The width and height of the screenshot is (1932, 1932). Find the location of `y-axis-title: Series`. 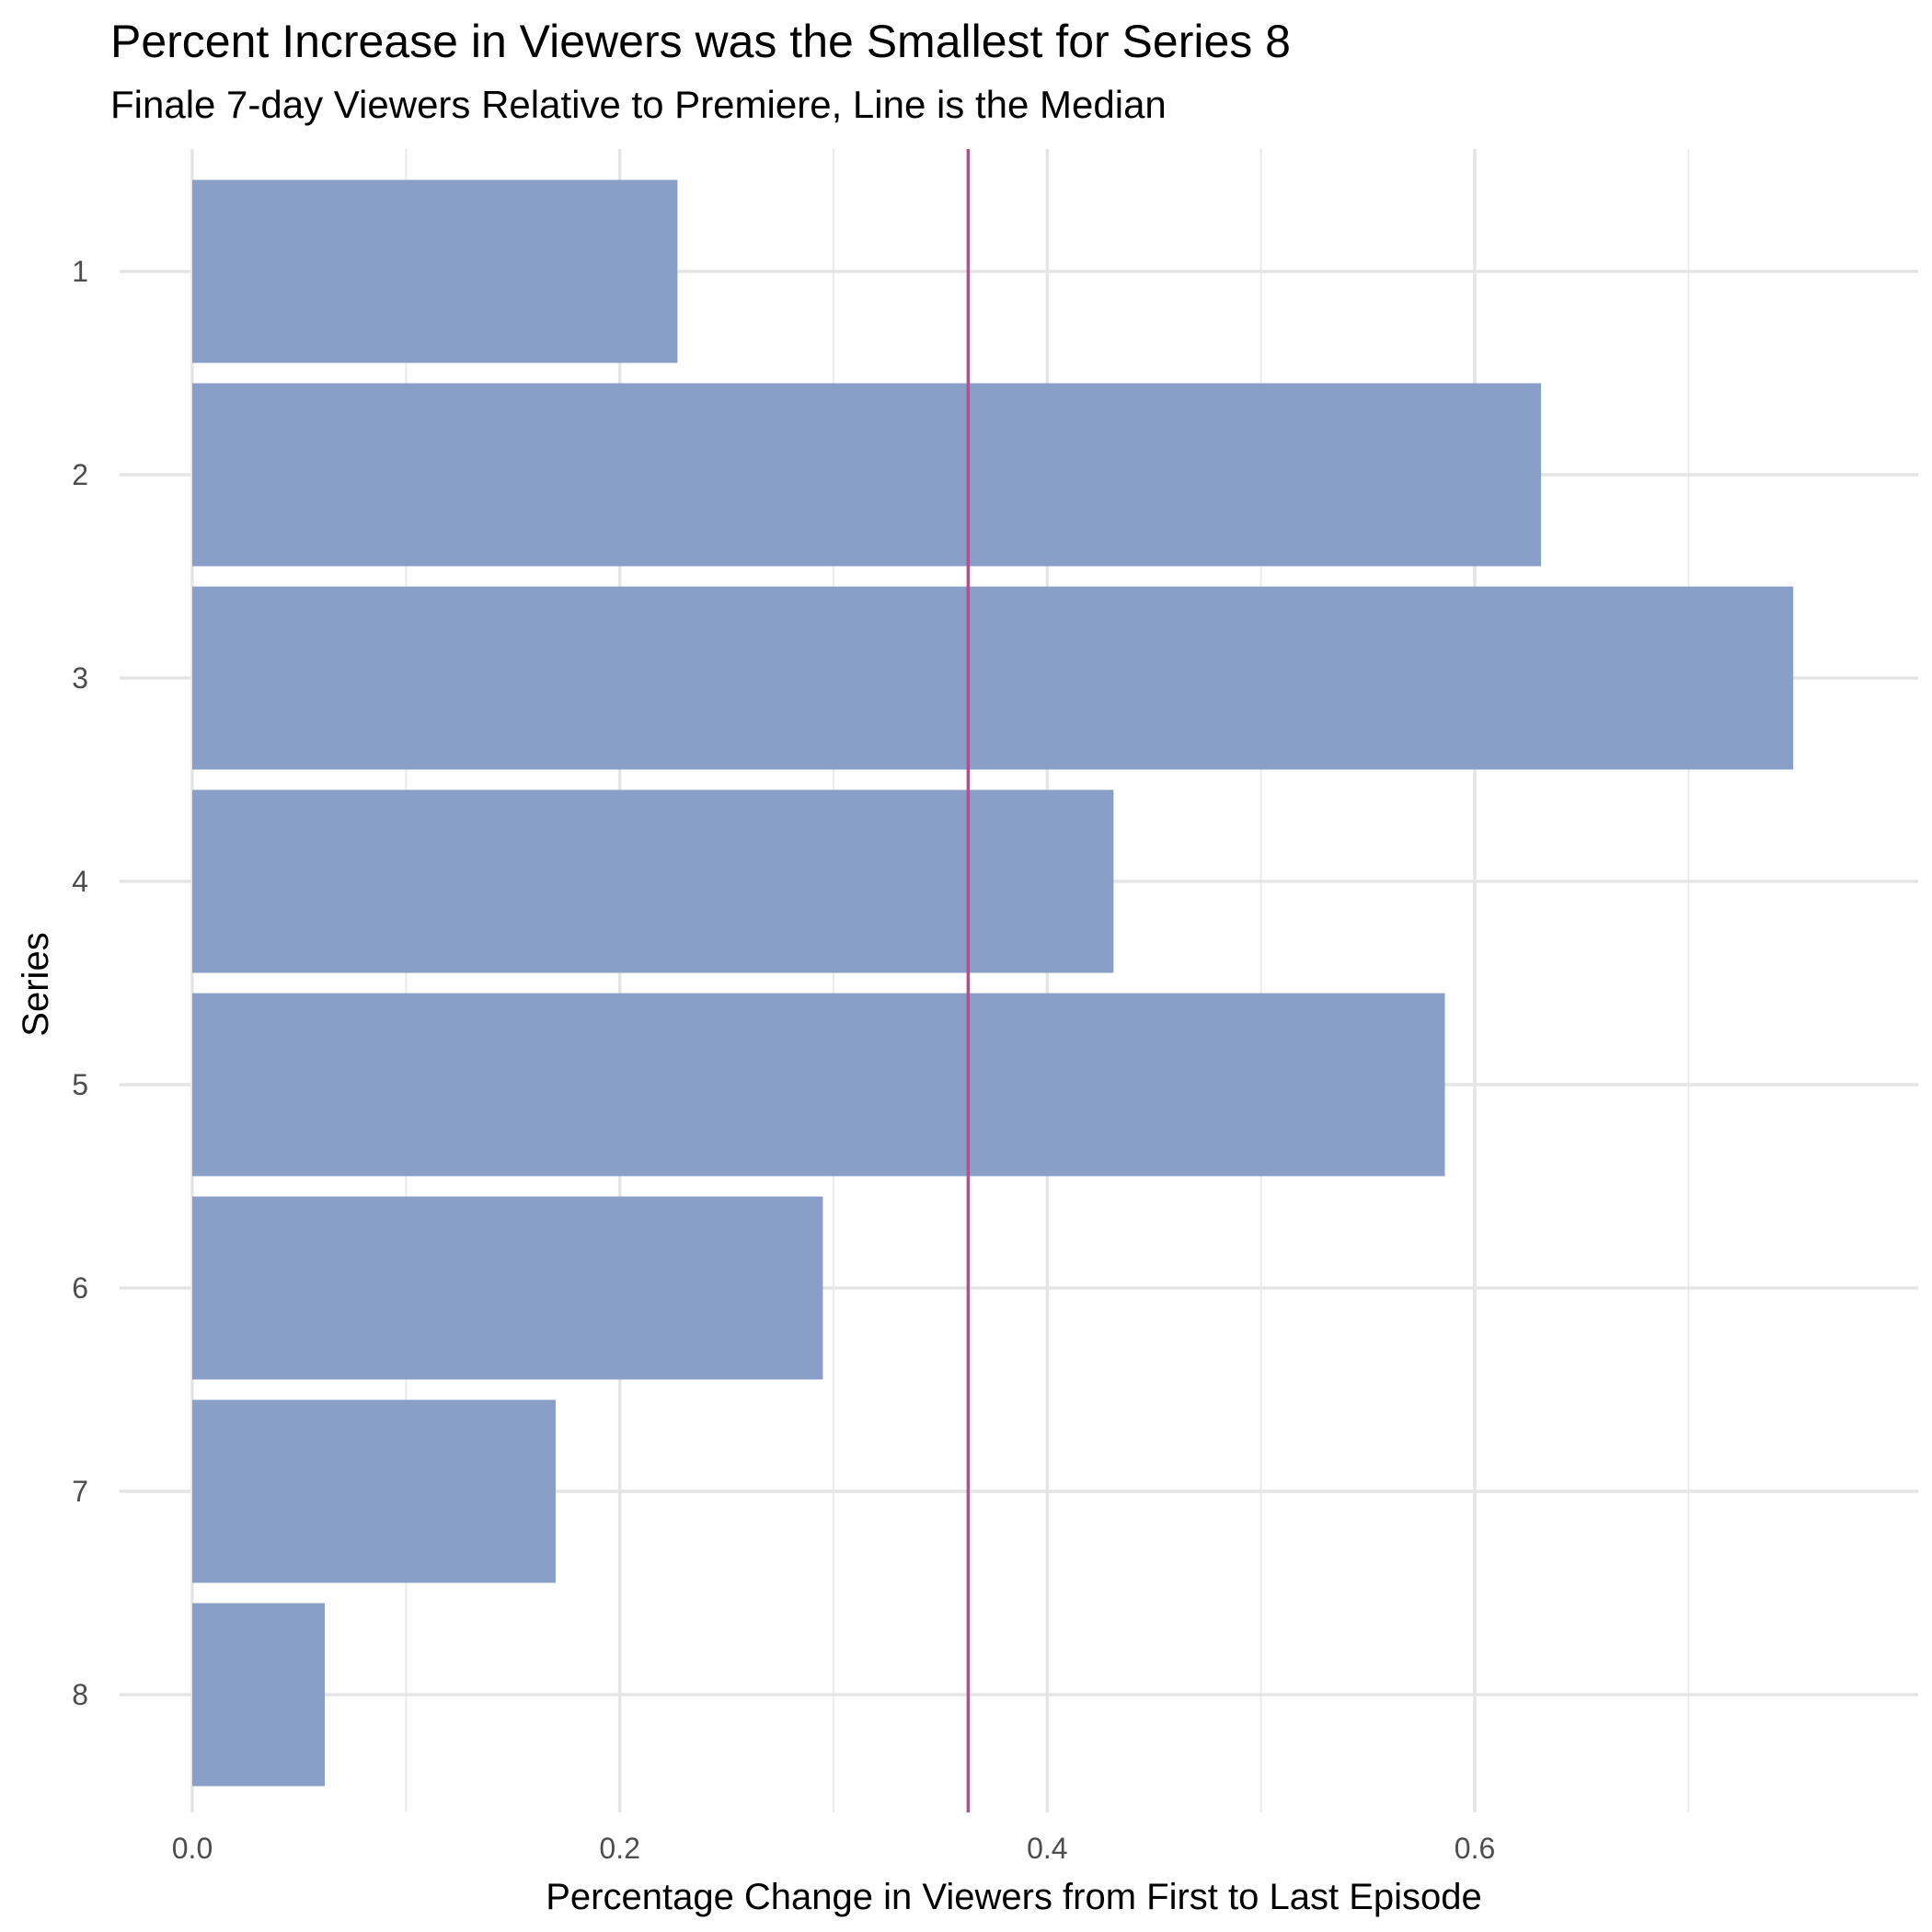

y-axis-title: Series is located at coordinates (36, 984).